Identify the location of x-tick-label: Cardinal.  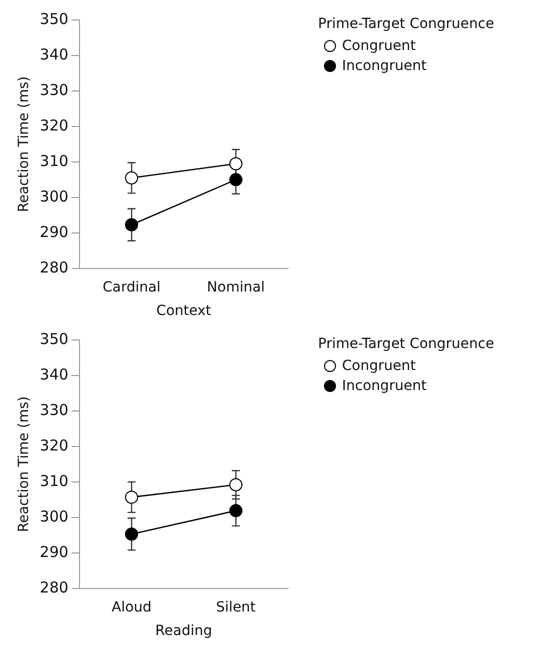
(131, 287).